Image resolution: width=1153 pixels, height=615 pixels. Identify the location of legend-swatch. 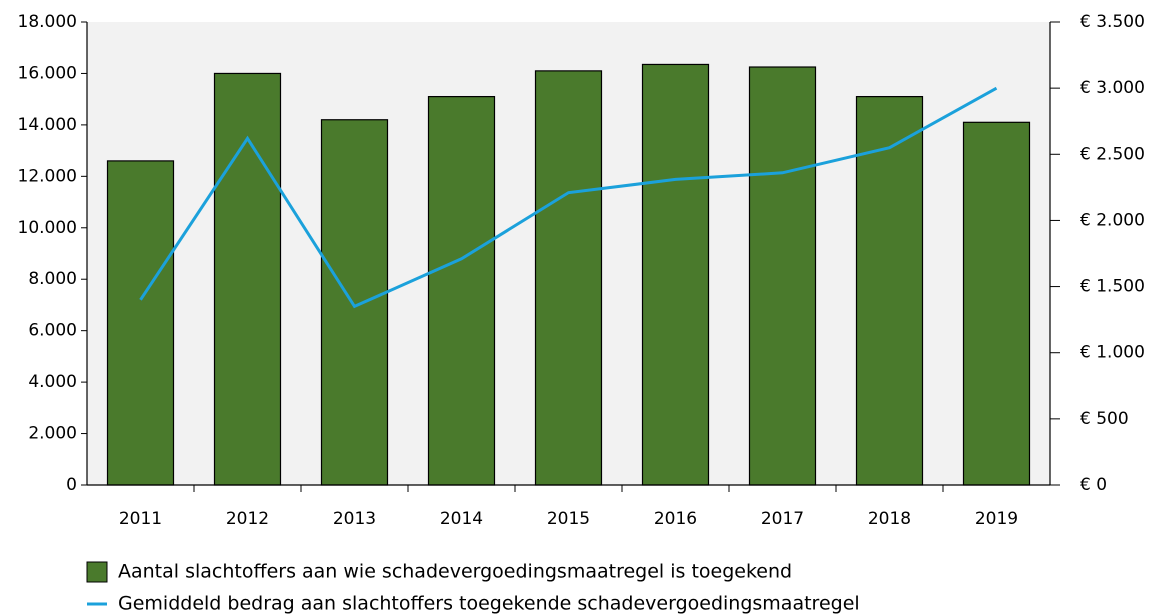
(97, 572).